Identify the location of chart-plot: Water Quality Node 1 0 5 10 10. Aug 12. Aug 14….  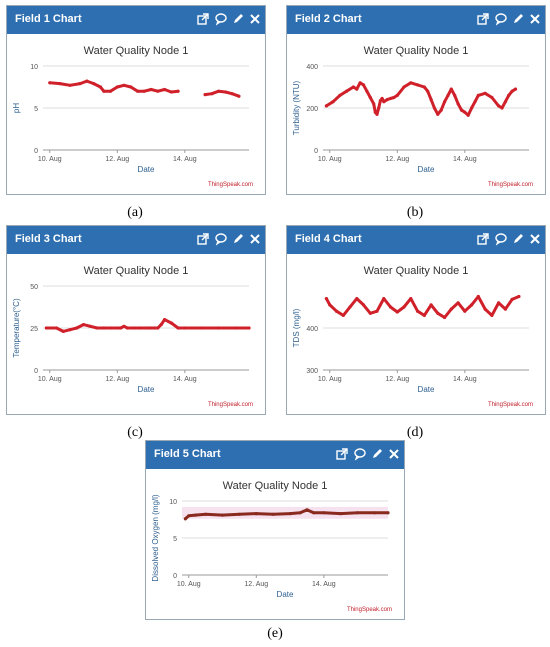
(132, 116).